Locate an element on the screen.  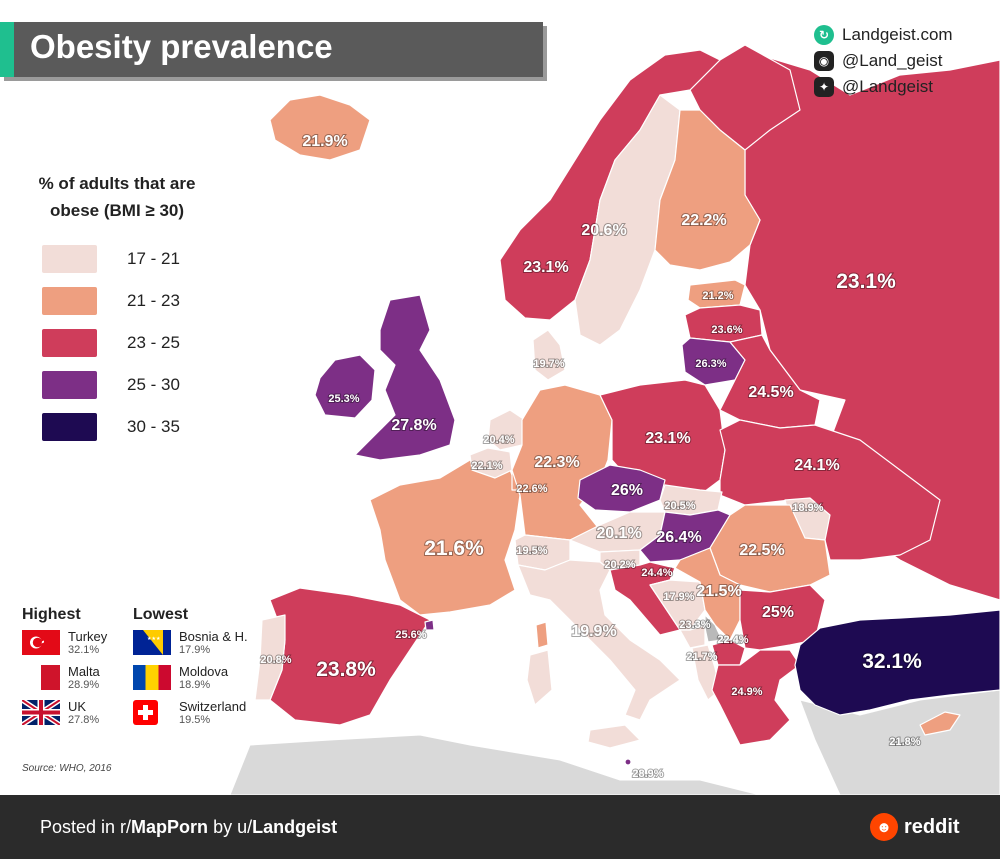
bosnia-flag-icon: ★★★ is located at coordinates (152, 642).